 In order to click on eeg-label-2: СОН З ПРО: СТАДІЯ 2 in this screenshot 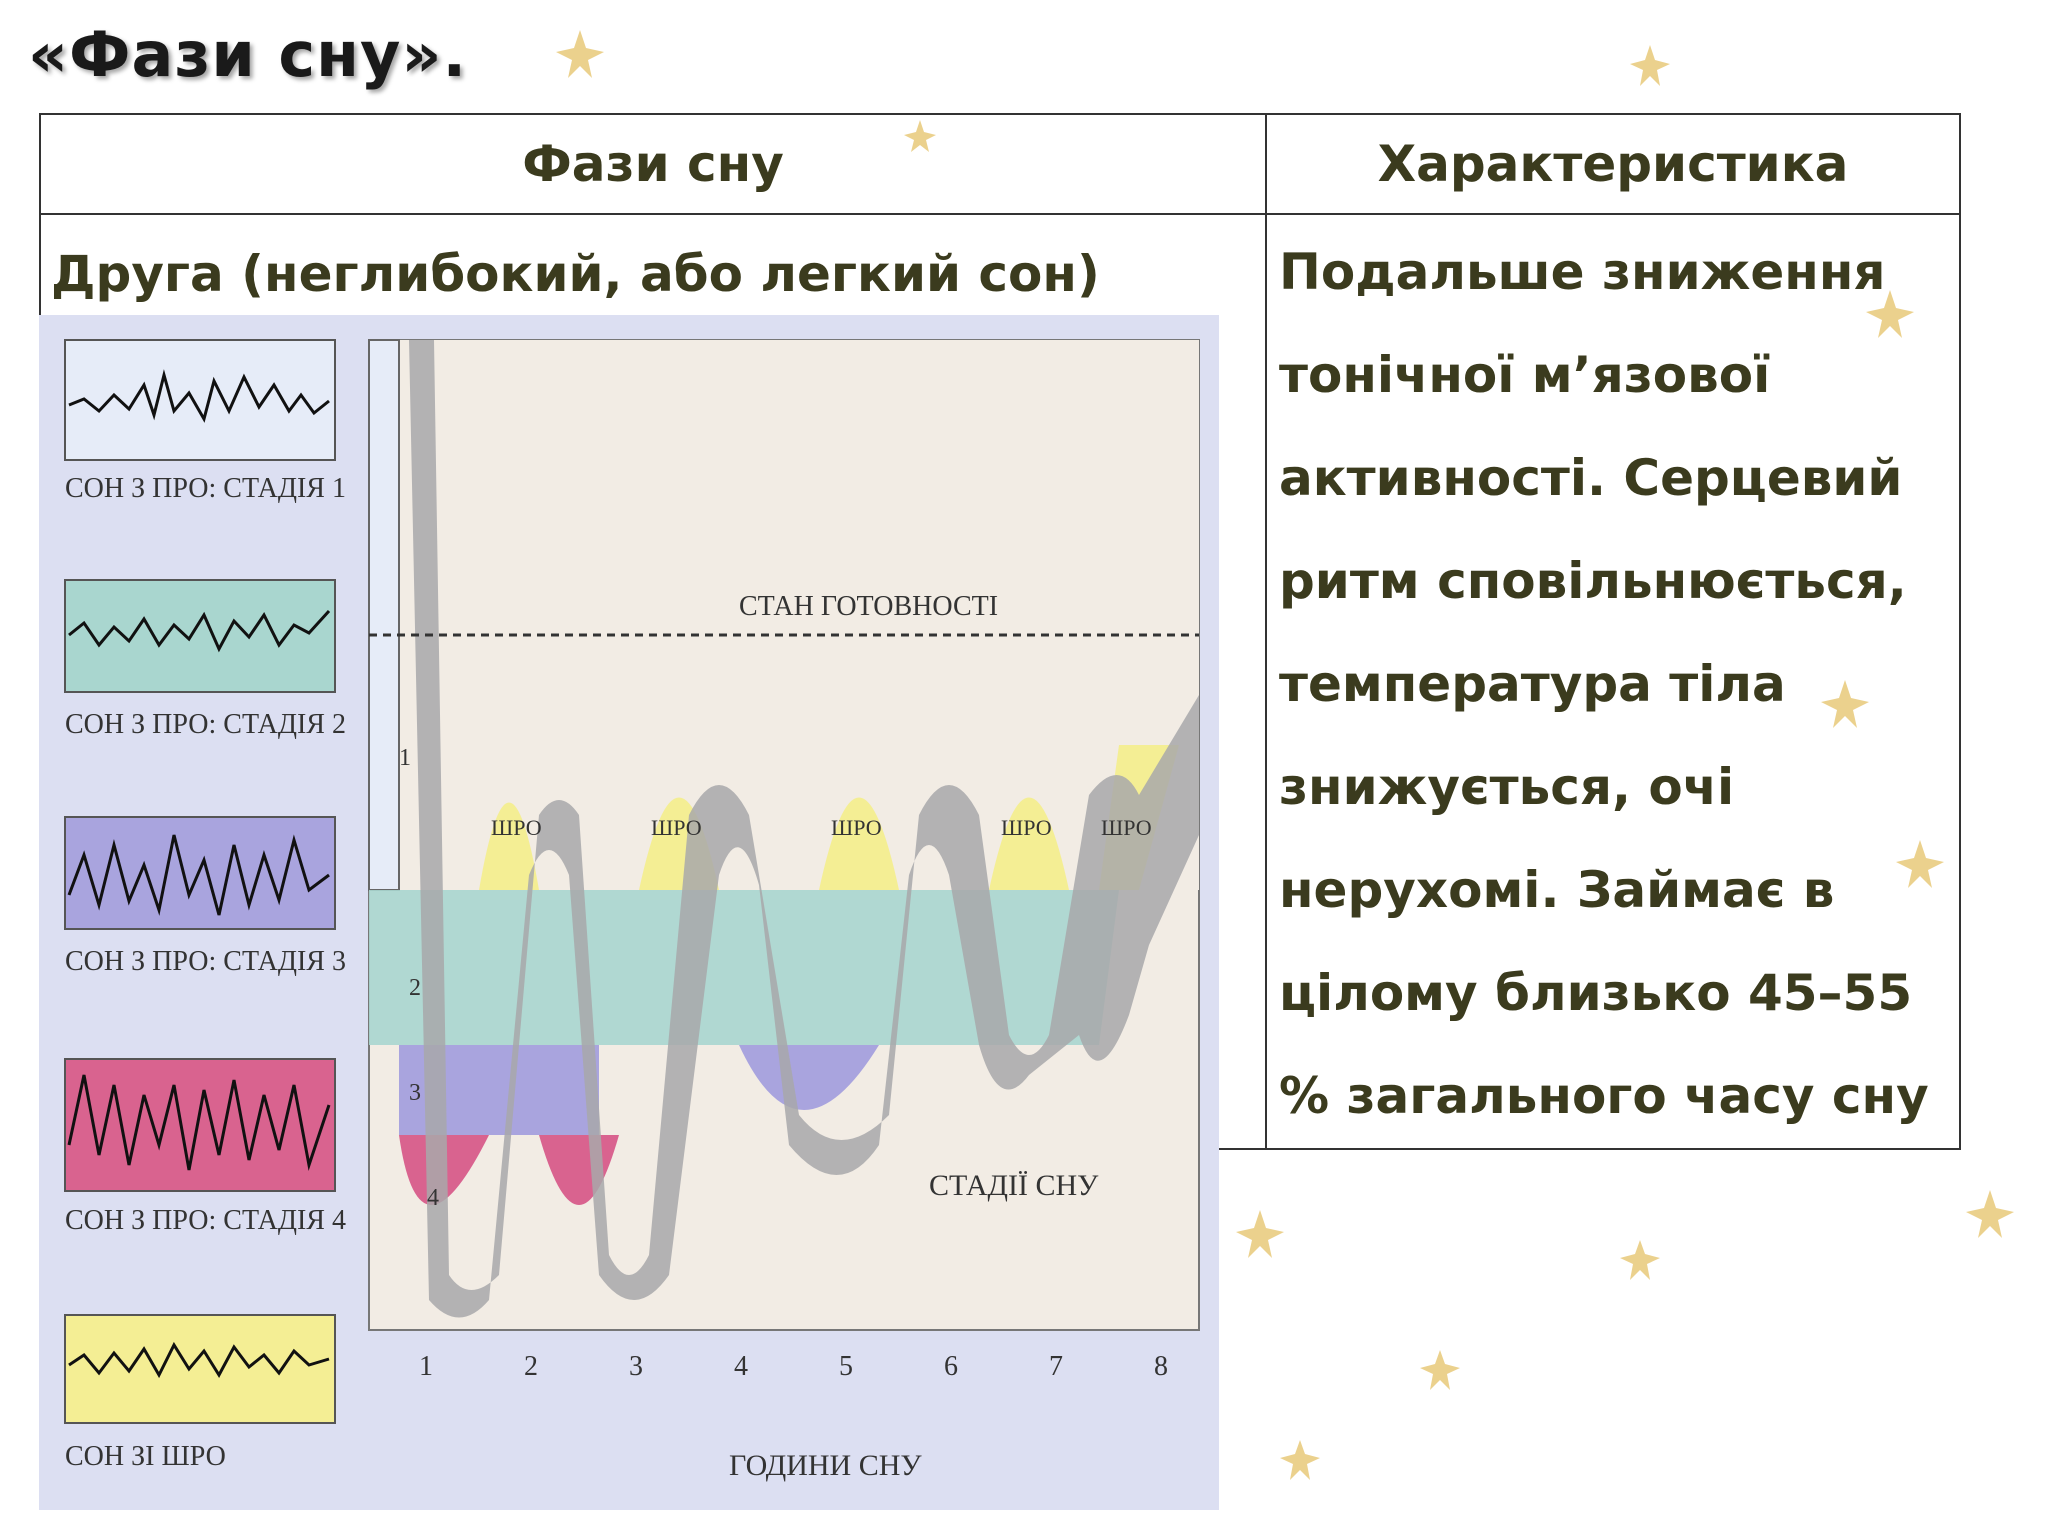, I will do `click(205, 724)`.